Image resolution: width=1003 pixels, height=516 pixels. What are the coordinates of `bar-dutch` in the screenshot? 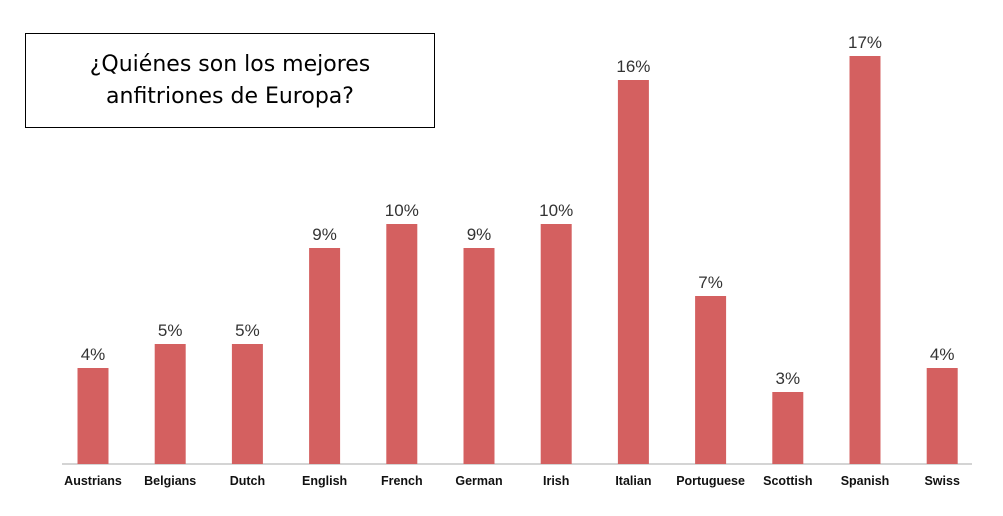 It's located at (247, 404).